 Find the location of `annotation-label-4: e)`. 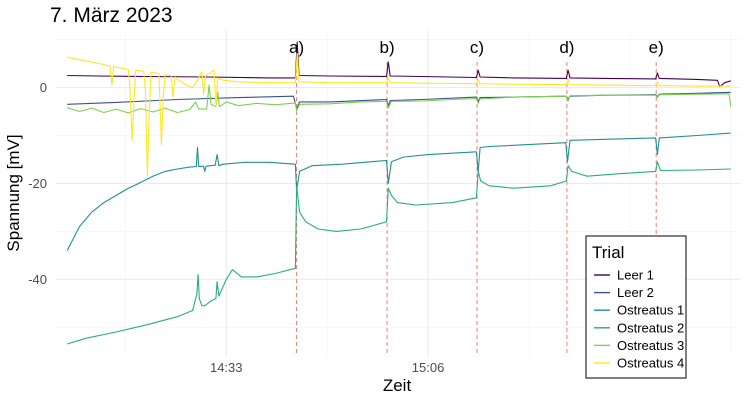

annotation-label-4: e) is located at coordinates (656, 47).